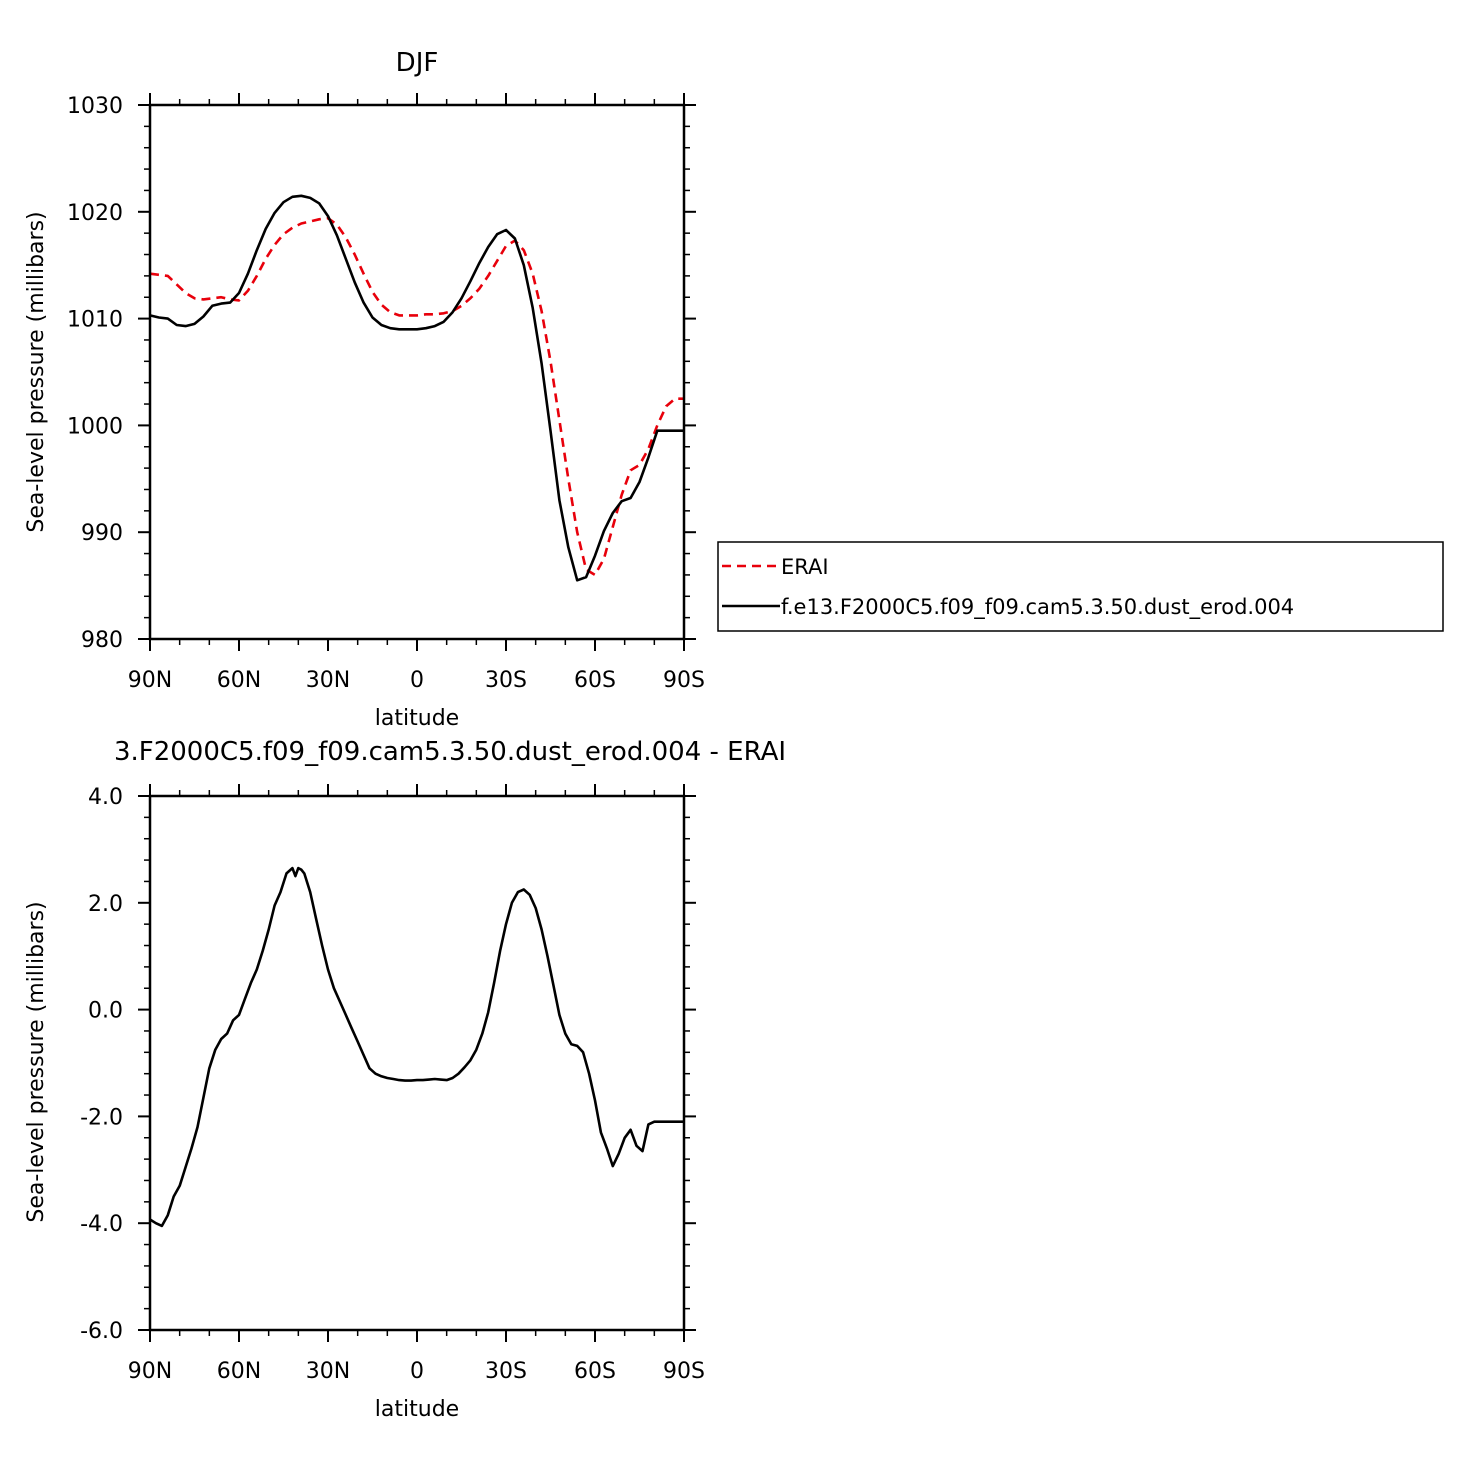 This screenshot has width=1463, height=1463. What do you see at coordinates (101, 1117) in the screenshot?
I see `y-tick-label: -2.0` at bounding box center [101, 1117].